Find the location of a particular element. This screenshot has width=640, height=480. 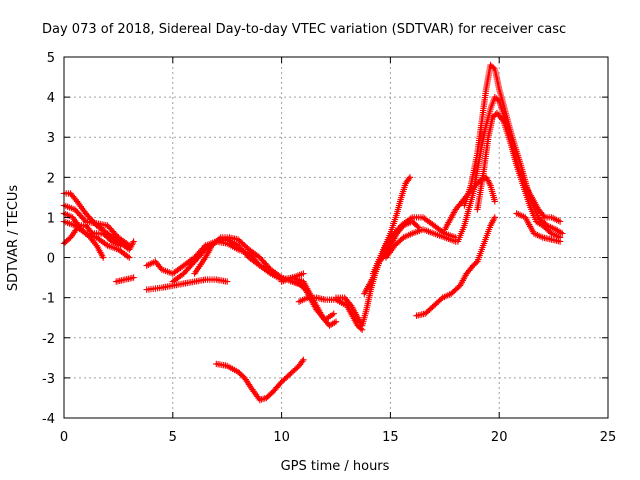

y-tick-label: -3 is located at coordinates (48, 379).